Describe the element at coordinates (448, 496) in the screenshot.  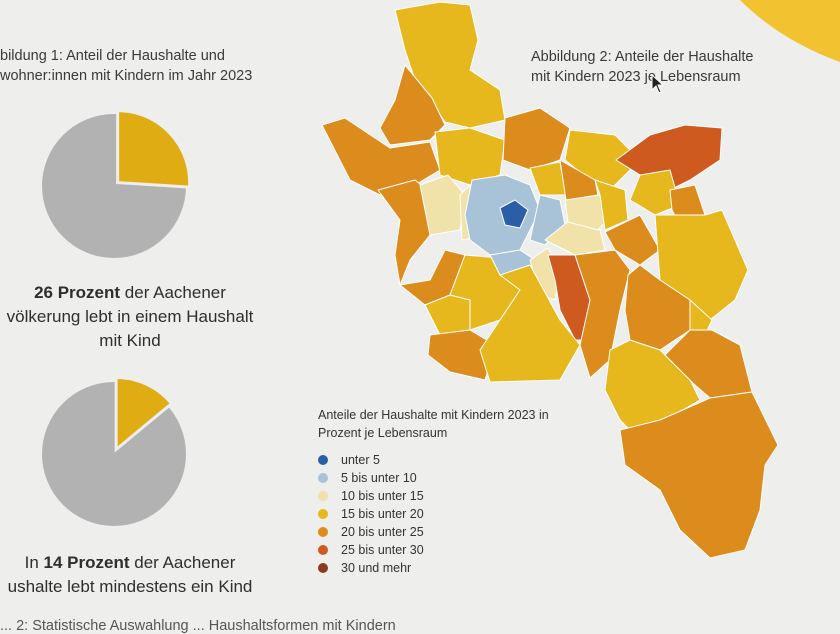
I see `legend-item: 10 bis unter 15` at that location.